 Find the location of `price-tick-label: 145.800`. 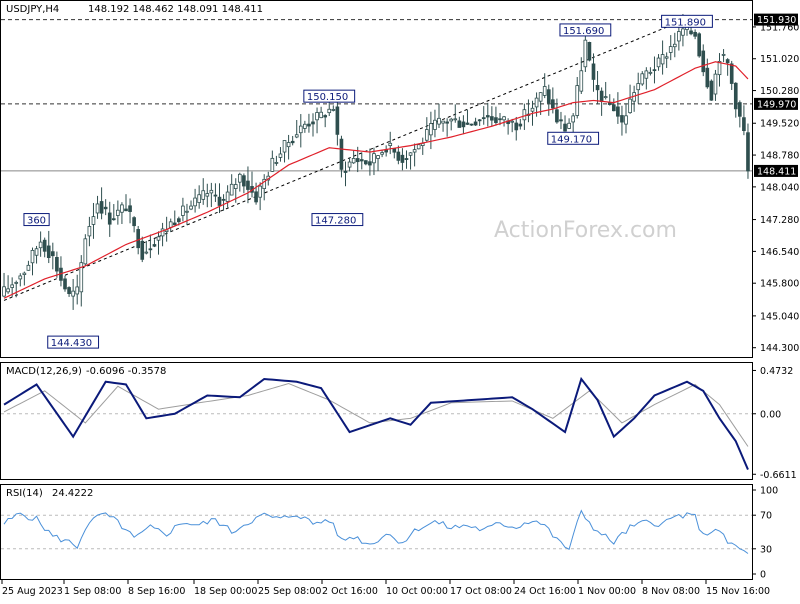

price-tick-label: 145.800 is located at coordinates (779, 284).